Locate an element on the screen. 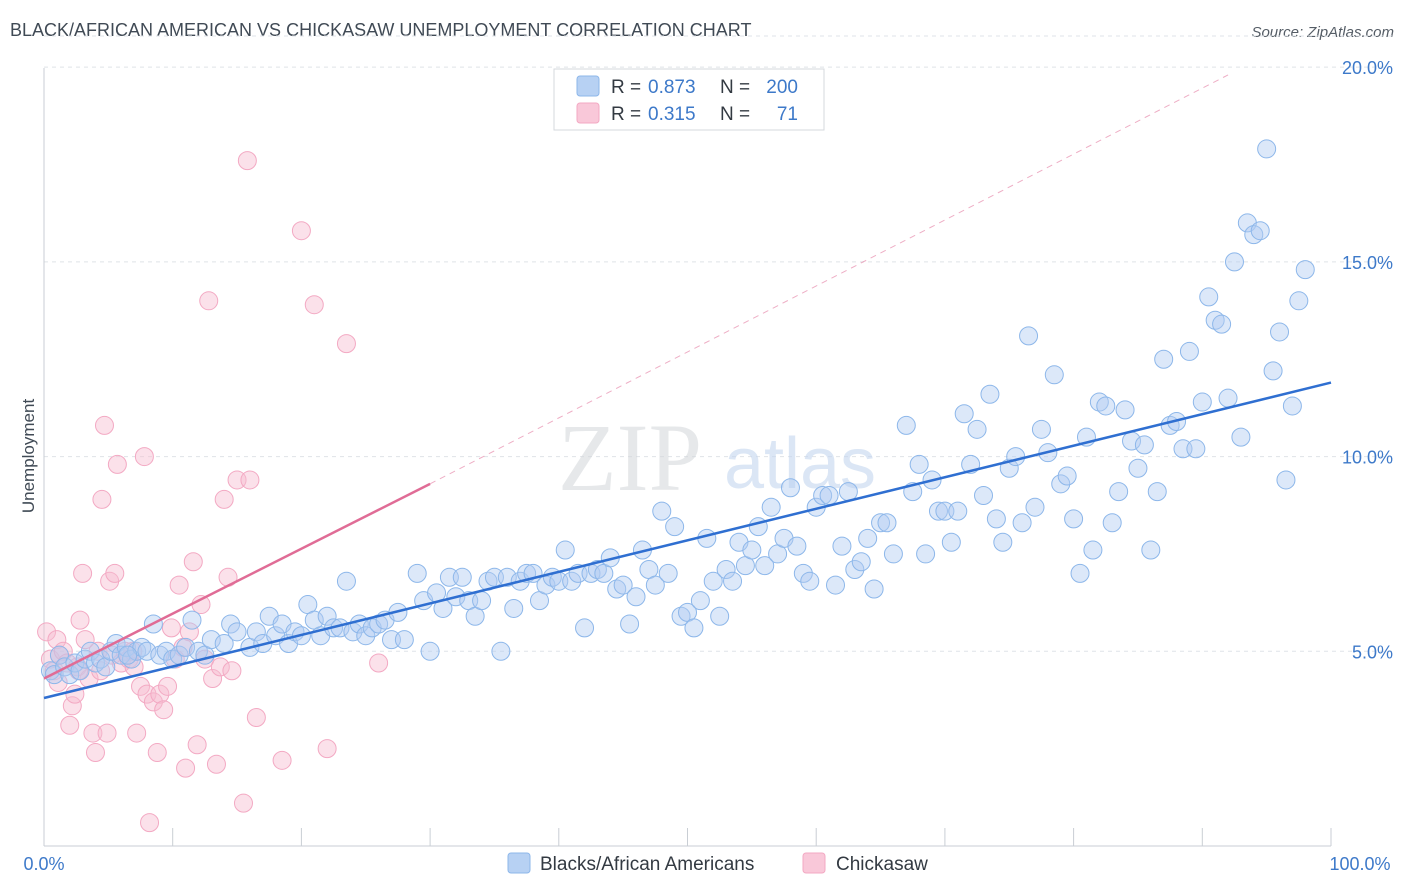 The height and width of the screenshot is (892, 1406). series-legend: Blacks/African Americans Chickasaw is located at coordinates (717, 863).